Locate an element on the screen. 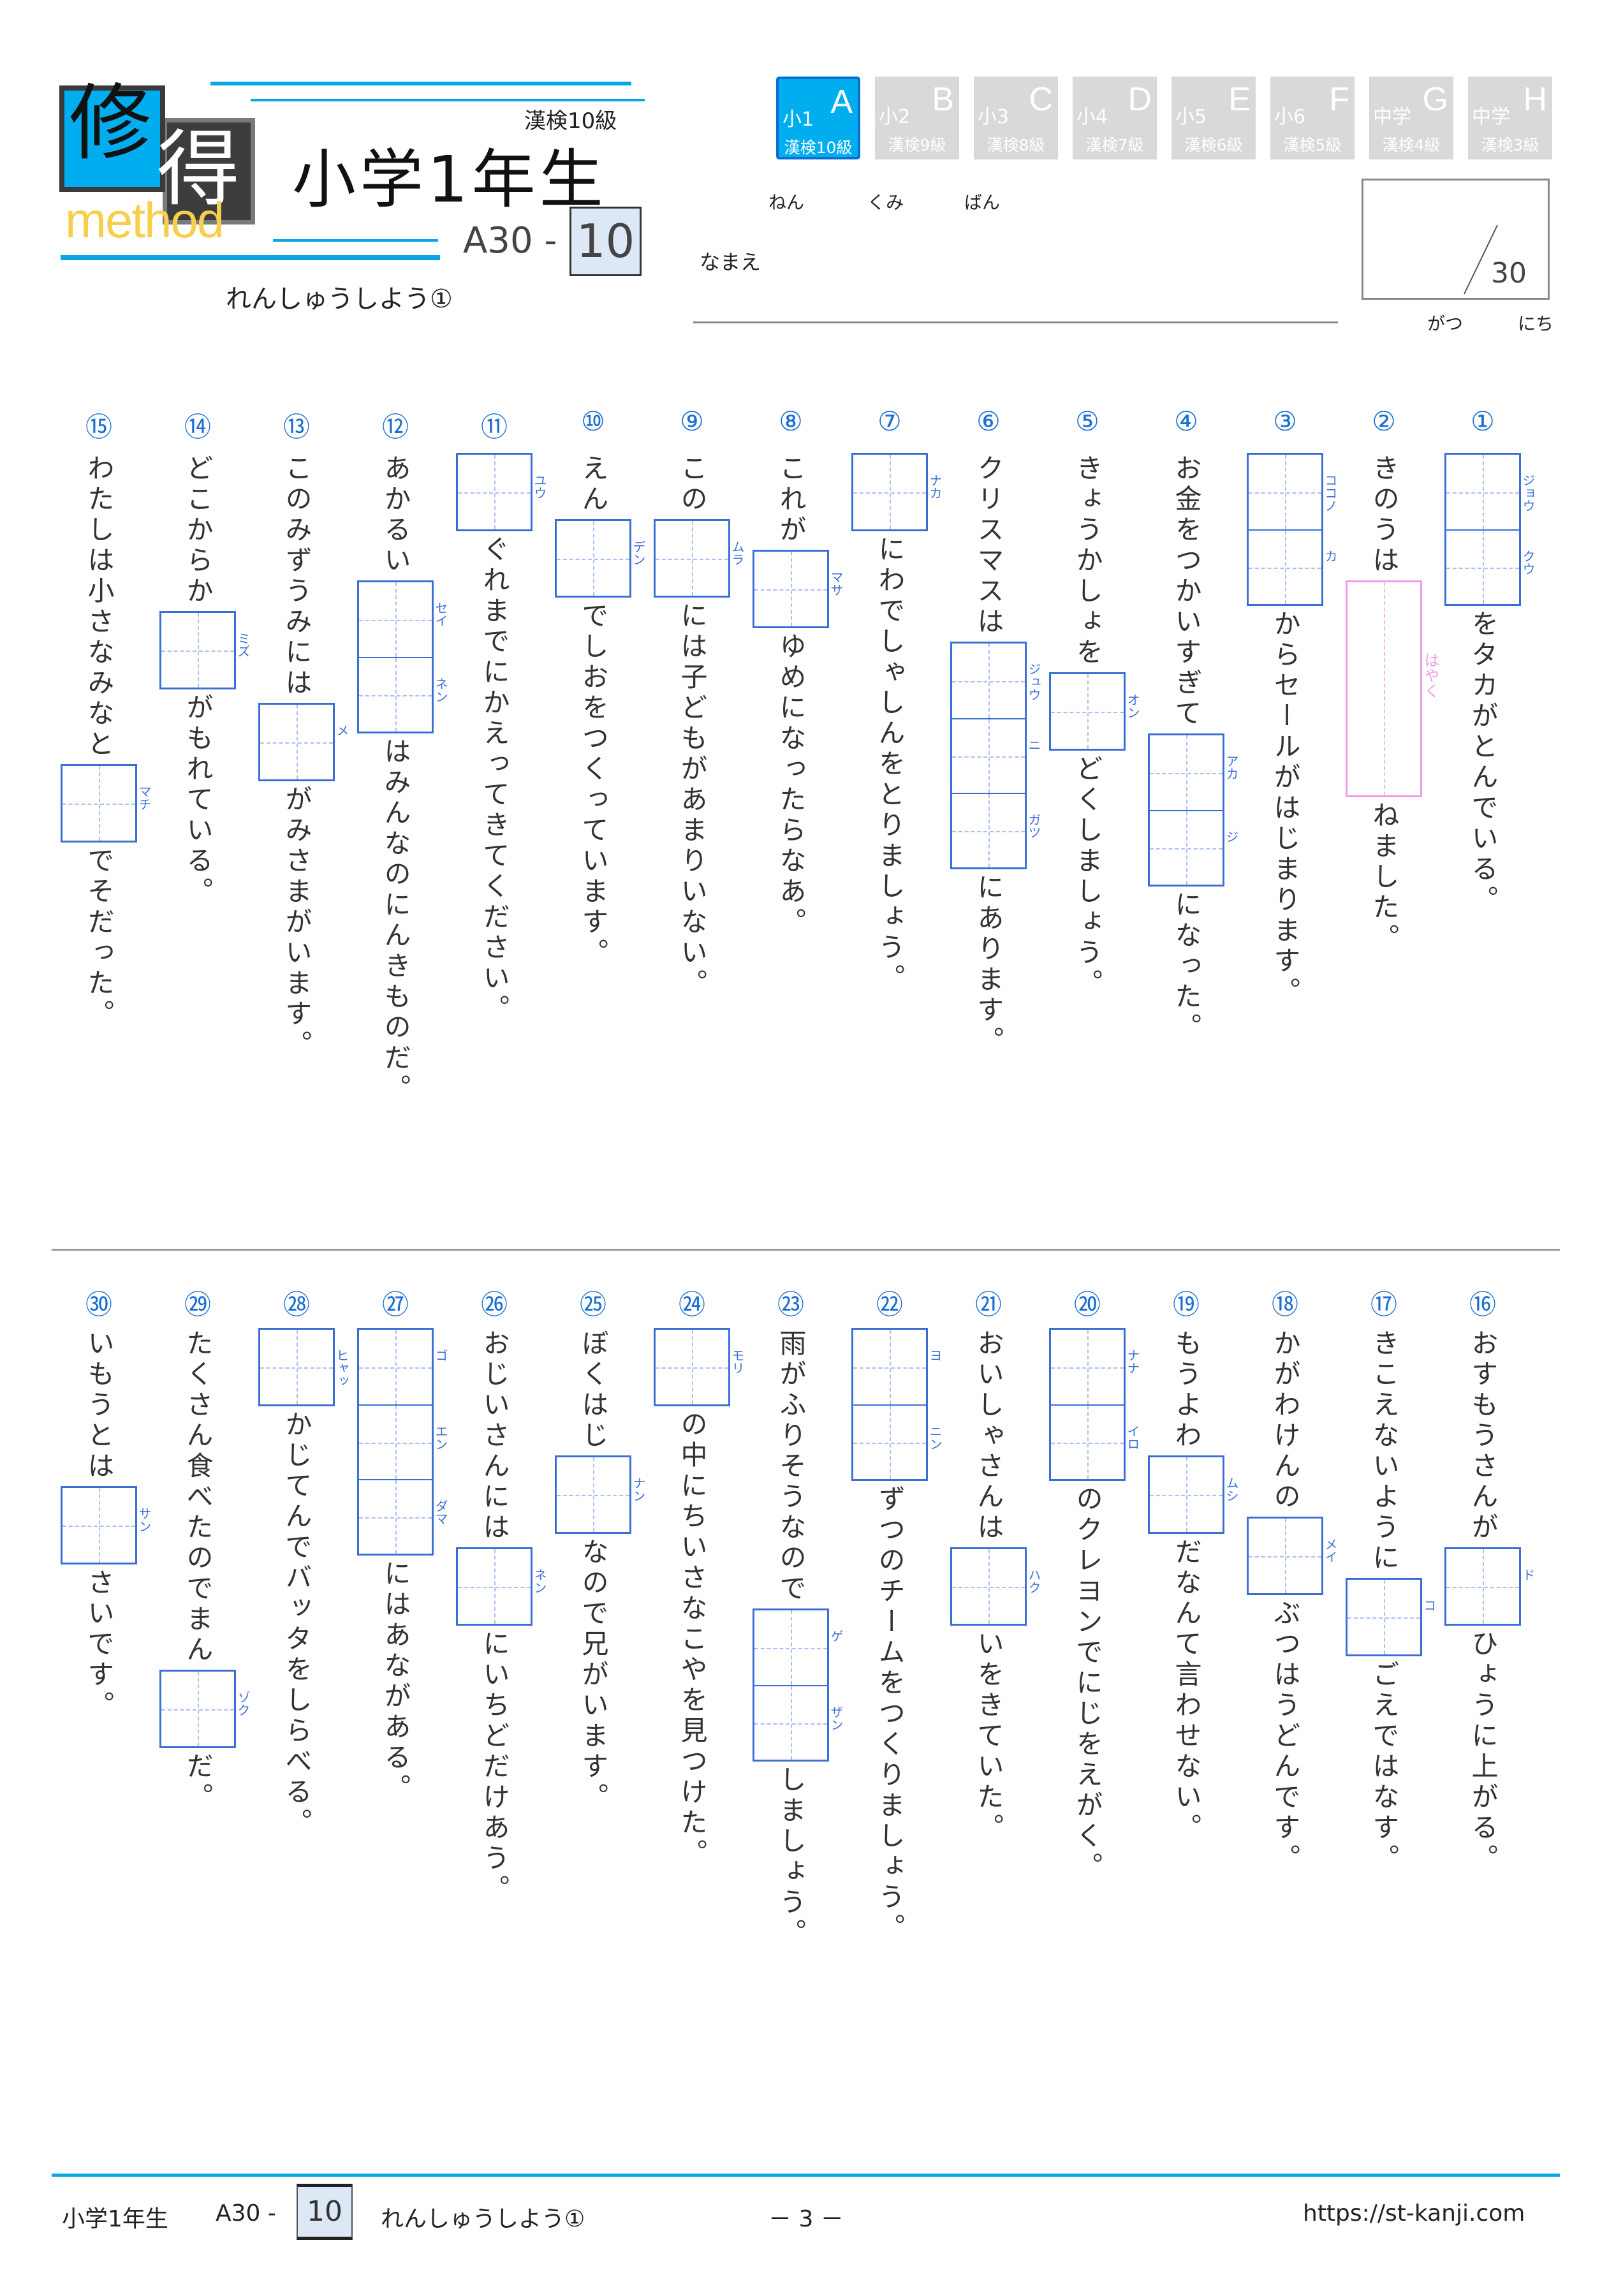  grade-tab-c: 小3 C 漢検8級 is located at coordinates (1016, 118).